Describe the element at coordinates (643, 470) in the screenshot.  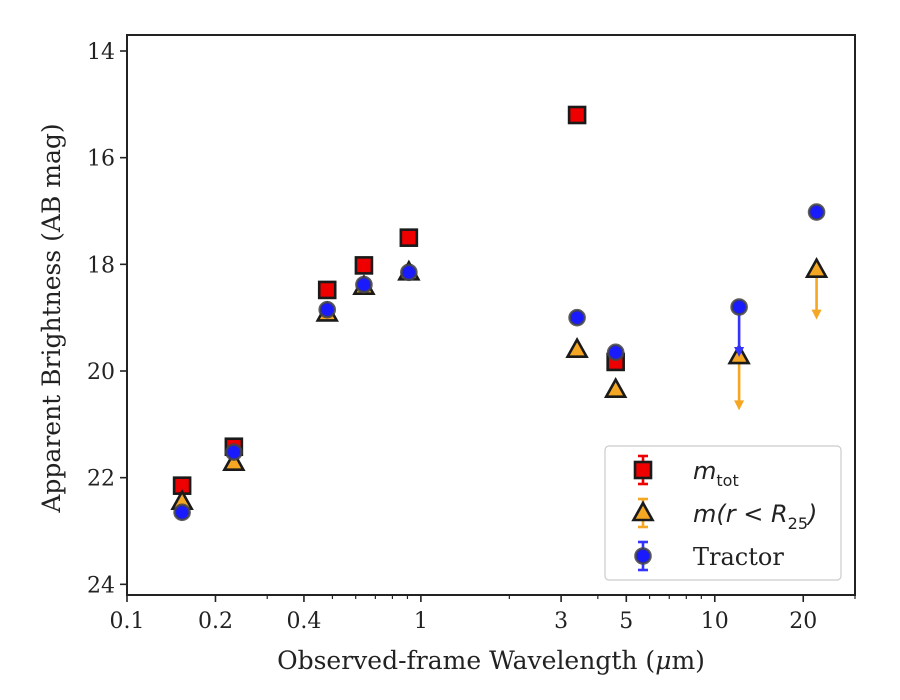
I see `legend-marker-mtot` at that location.